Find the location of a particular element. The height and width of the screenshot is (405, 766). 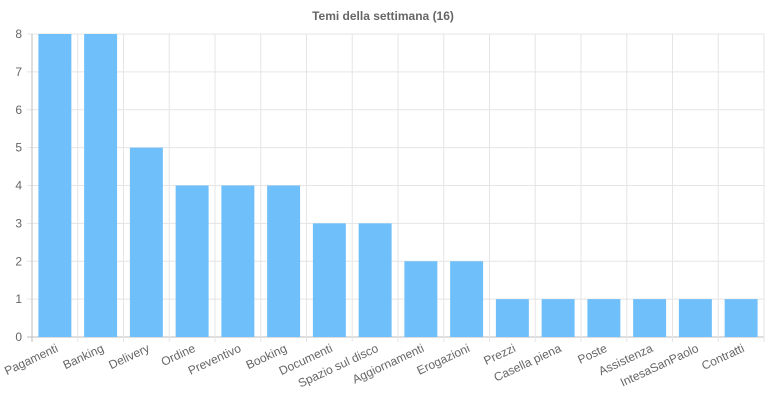

y-tick-label: 5 is located at coordinates (18, 148).